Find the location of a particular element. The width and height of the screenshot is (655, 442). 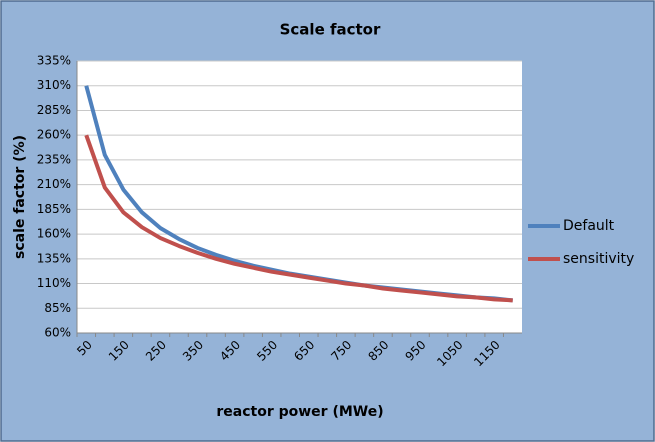

y-tick-label: 60% is located at coordinates (57, 333).